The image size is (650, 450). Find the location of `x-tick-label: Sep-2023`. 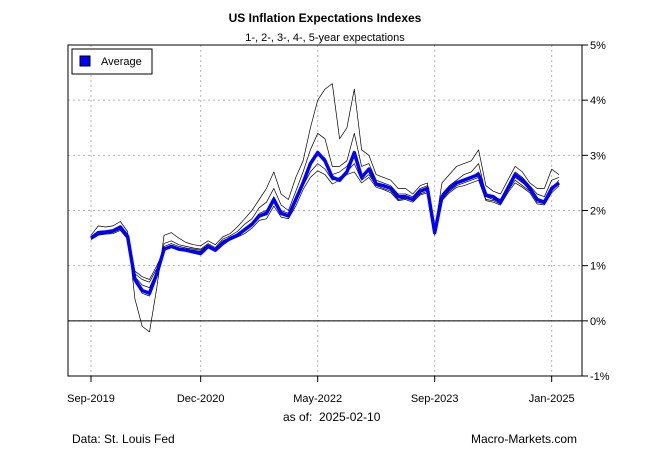

x-tick-label: Sep-2023 is located at coordinates (435, 399).